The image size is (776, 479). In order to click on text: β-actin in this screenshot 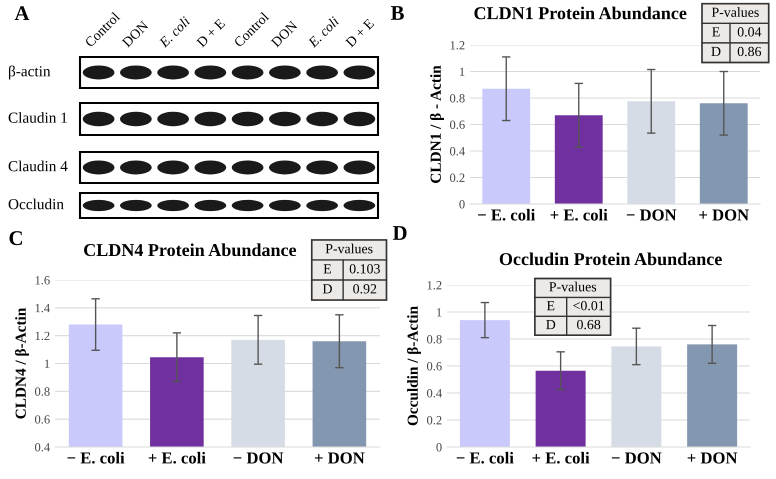, I will do `click(29, 72)`.